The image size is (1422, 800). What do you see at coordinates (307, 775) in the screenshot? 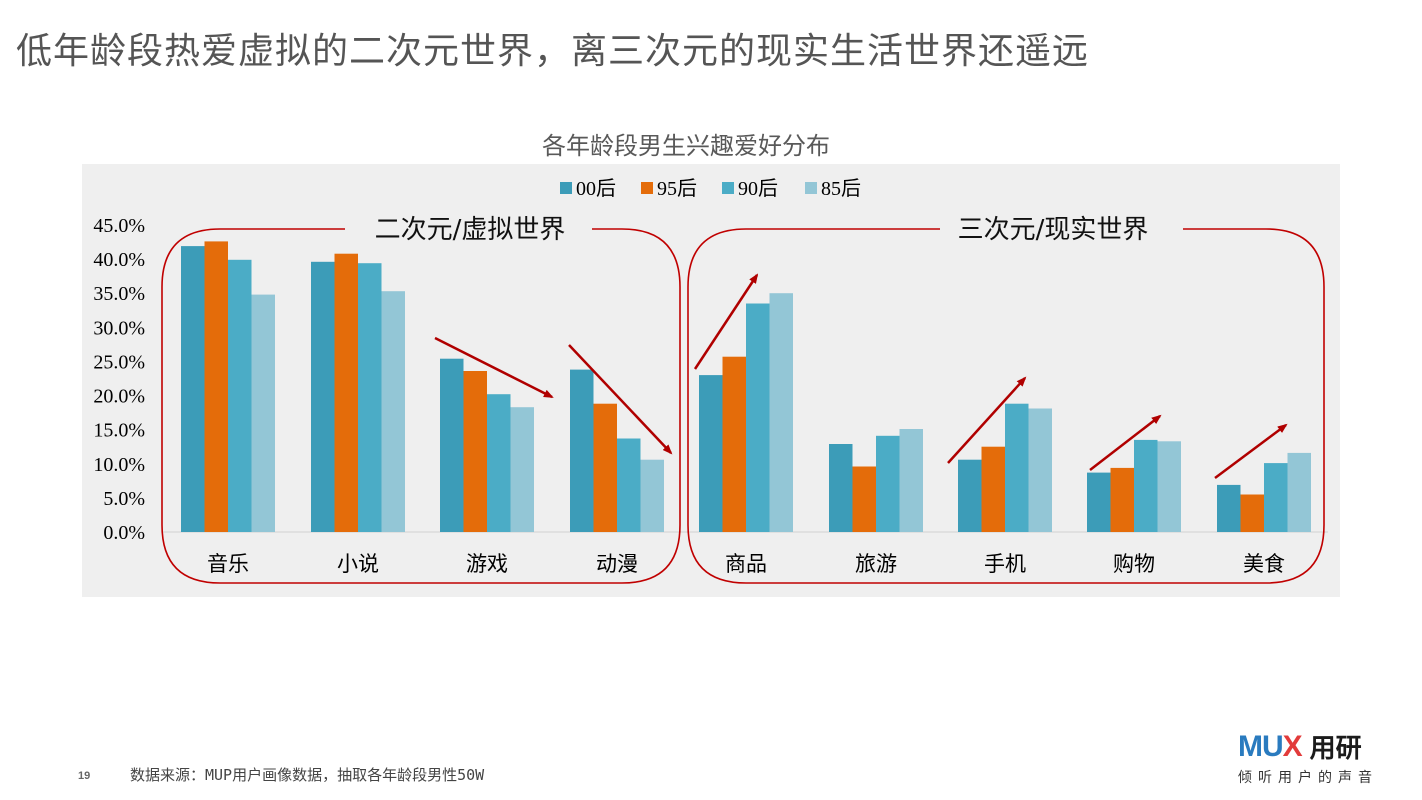
I see `footnote: 数据来源：MUP用户画像数据，抽取各年龄段男性50W` at bounding box center [307, 775].